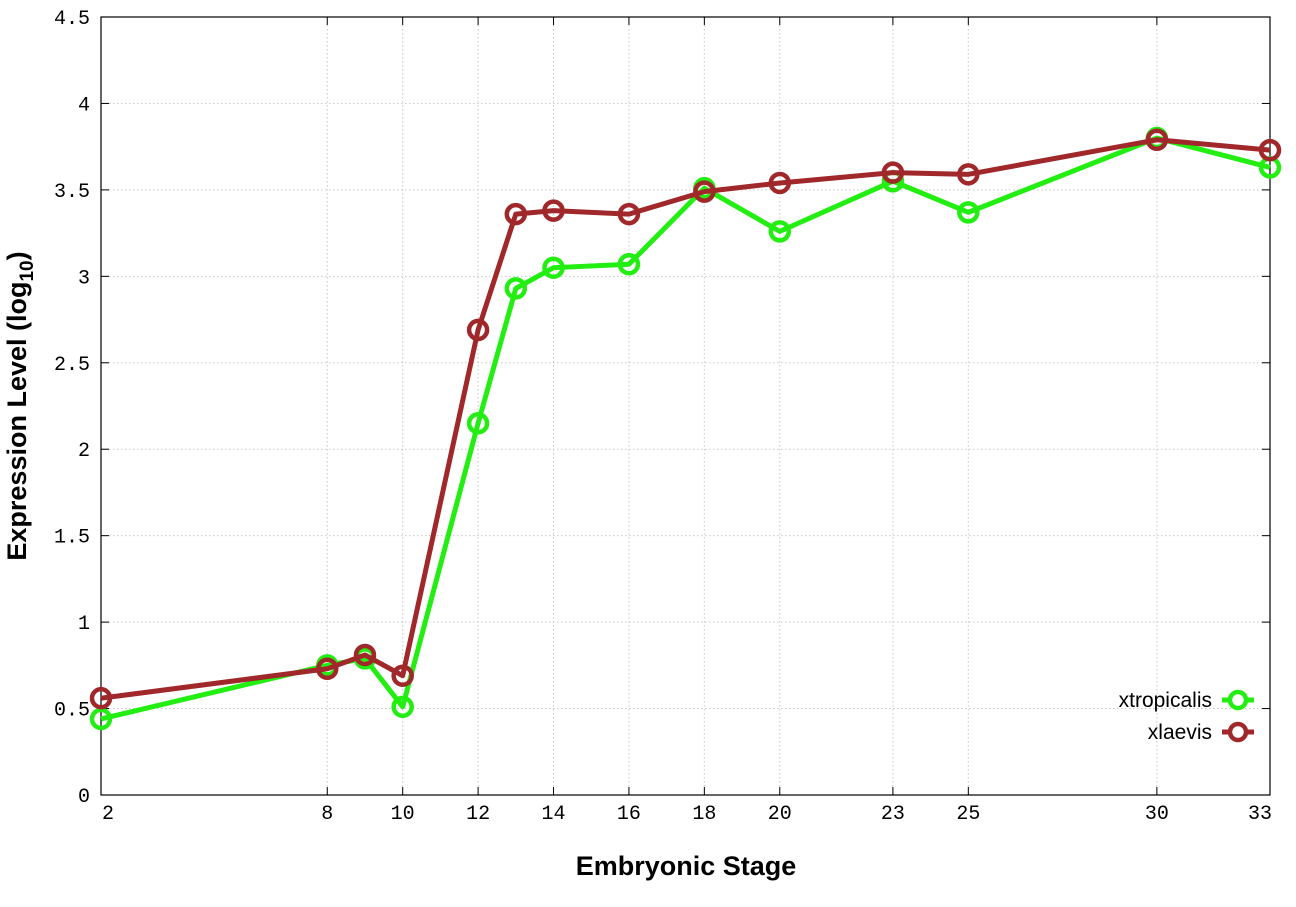  What do you see at coordinates (84, 105) in the screenshot?
I see `y-tick-label: 4` at bounding box center [84, 105].